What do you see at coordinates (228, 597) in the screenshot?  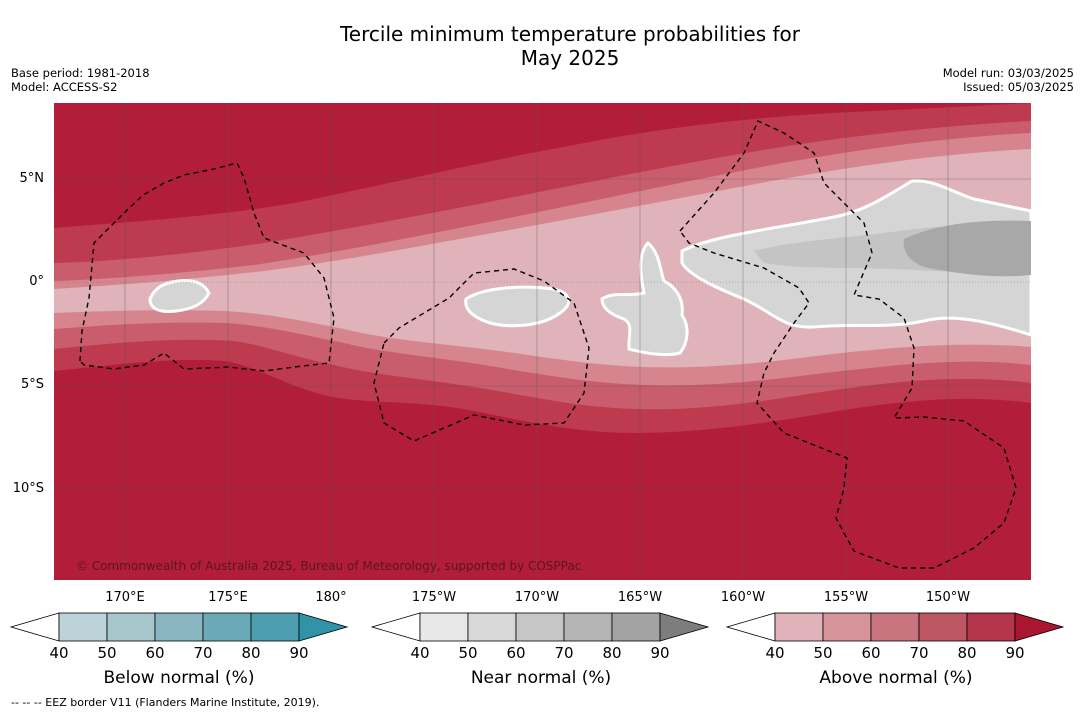 I see `lon-label-175e: 175°E` at bounding box center [228, 597].